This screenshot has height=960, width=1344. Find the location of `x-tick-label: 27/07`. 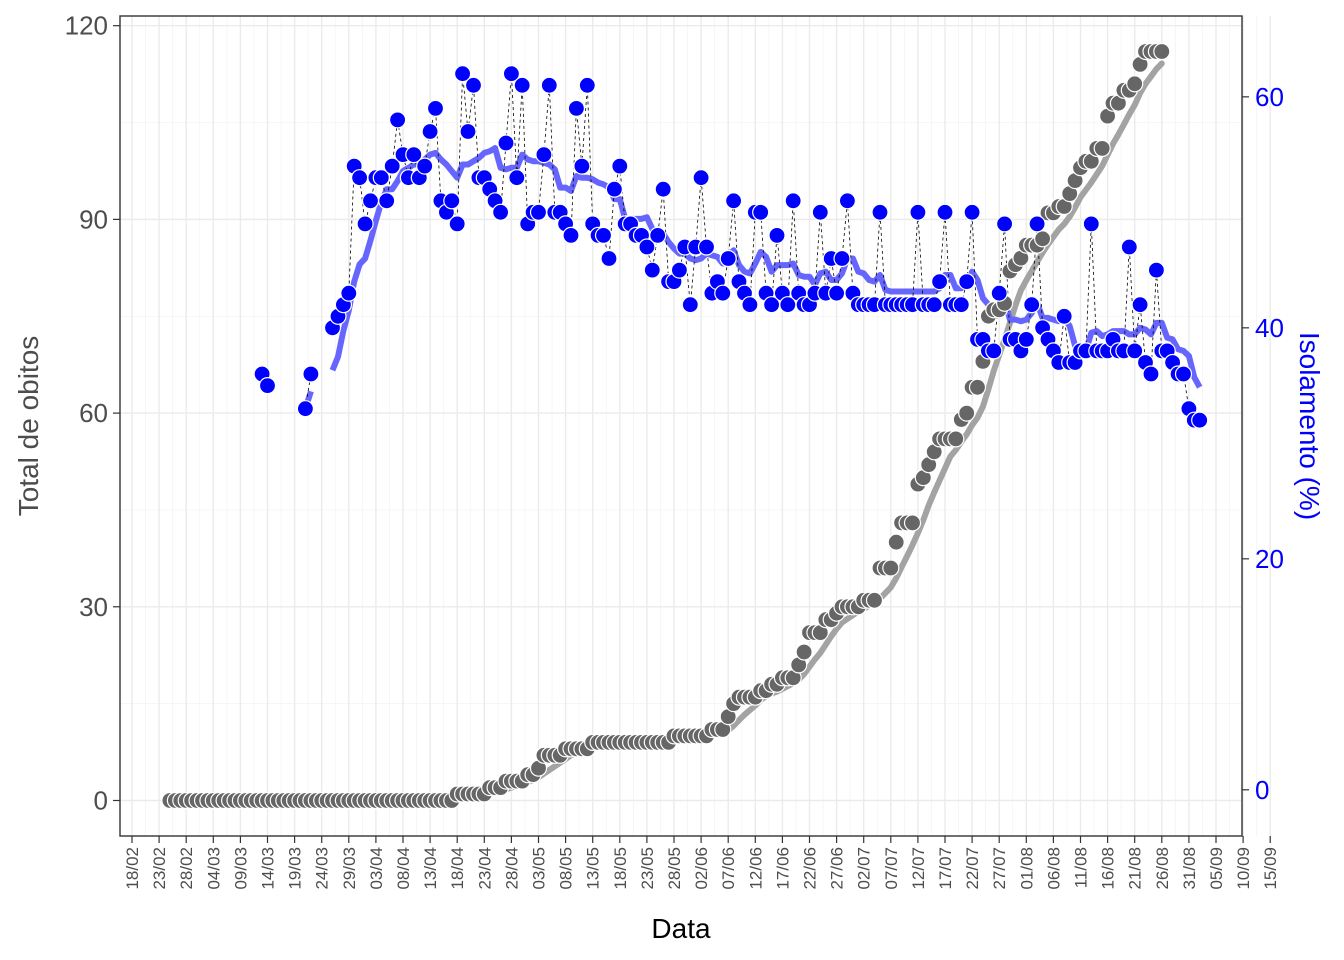

x-tick-label: 27/07 is located at coordinates (999, 868).